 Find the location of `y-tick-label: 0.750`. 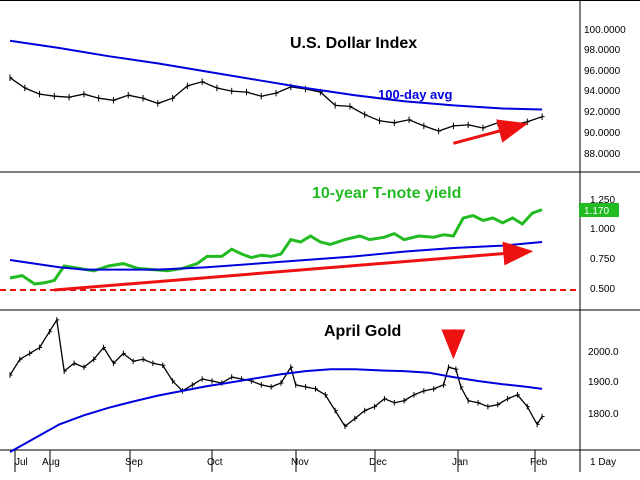

y-tick-label: 0.750 is located at coordinates (602, 259).